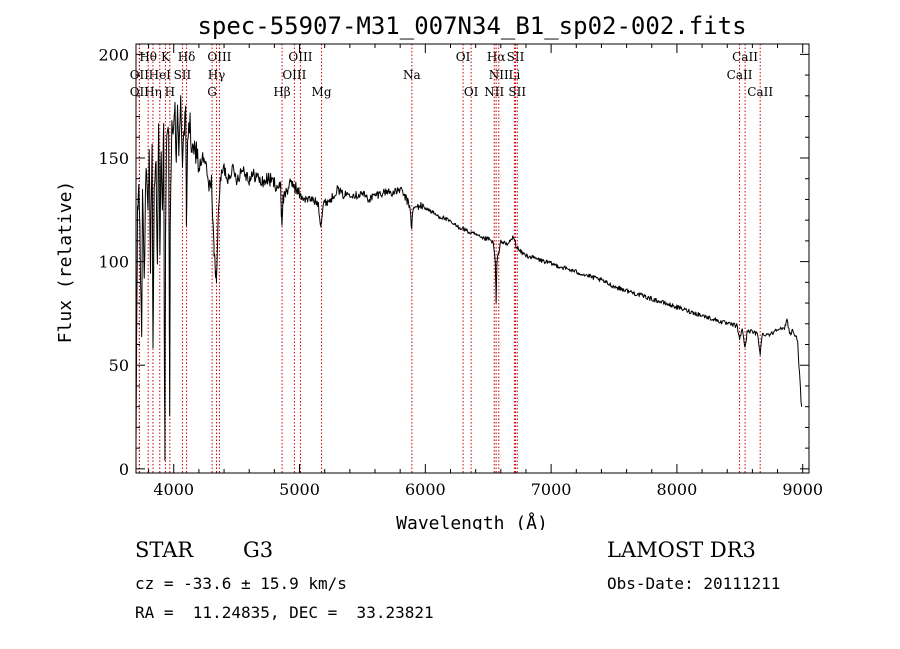 Image resolution: width=900 pixels, height=649 pixels. What do you see at coordinates (119, 365) in the screenshot?
I see `y-tick-label: 50` at bounding box center [119, 365].